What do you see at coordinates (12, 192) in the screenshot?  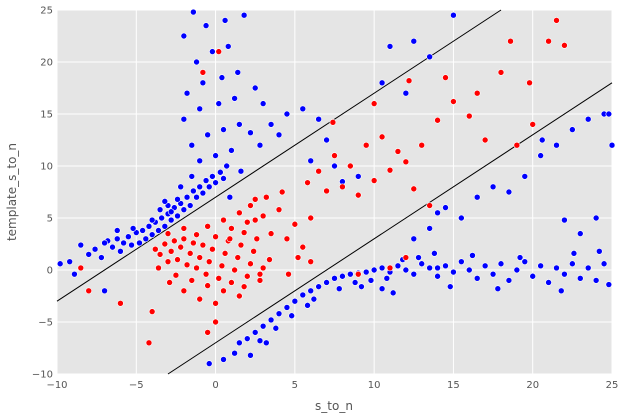 I see `y-axis-label: template_s_to_n` at bounding box center [12, 192].